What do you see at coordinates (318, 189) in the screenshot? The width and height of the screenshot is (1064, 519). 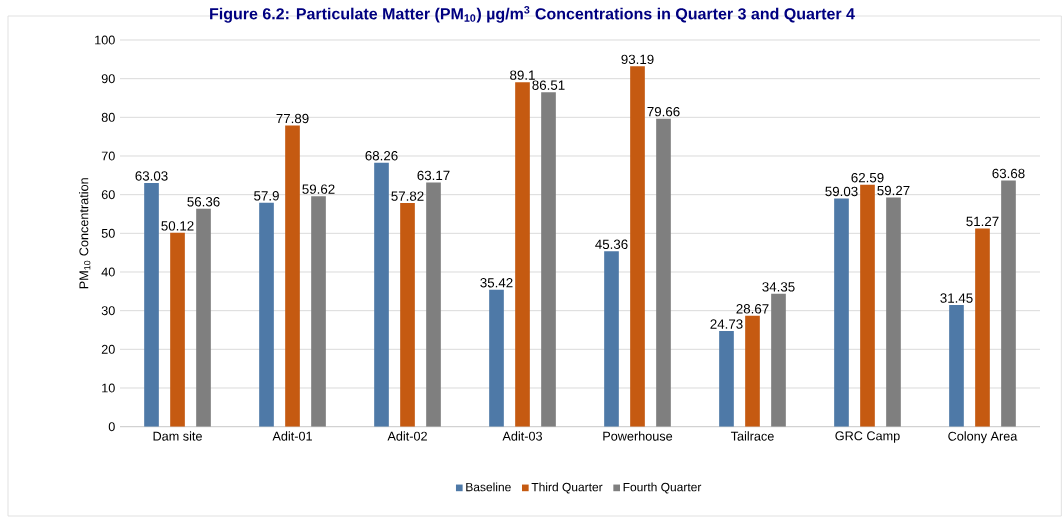 I see `data-label: 59.62` at bounding box center [318, 189].